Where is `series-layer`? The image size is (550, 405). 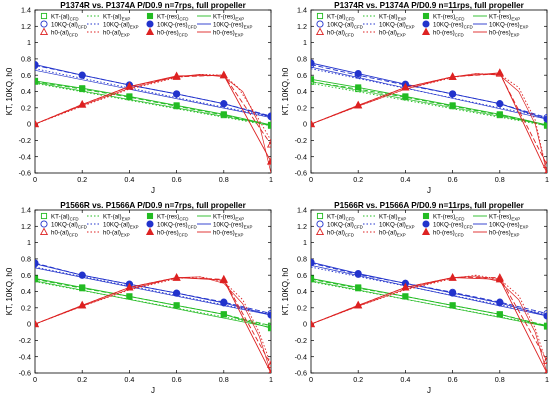 series-layer is located at coordinates (429, 116).